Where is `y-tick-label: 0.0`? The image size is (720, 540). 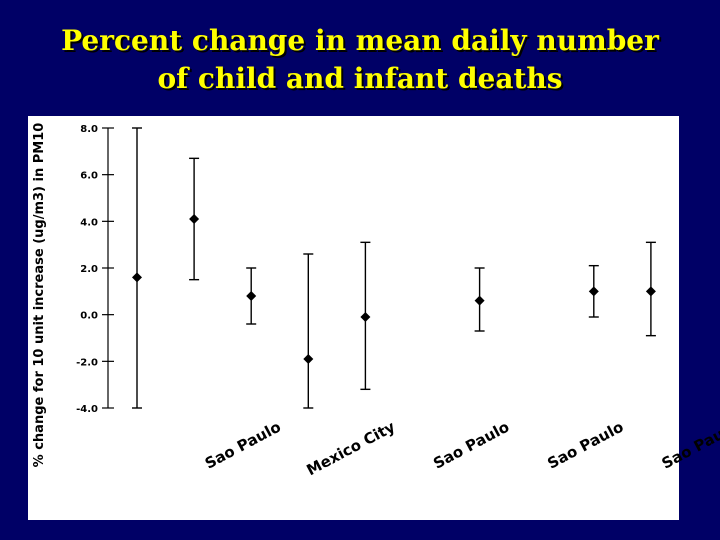
y-tick-label: 0.0 is located at coordinates (89, 316).